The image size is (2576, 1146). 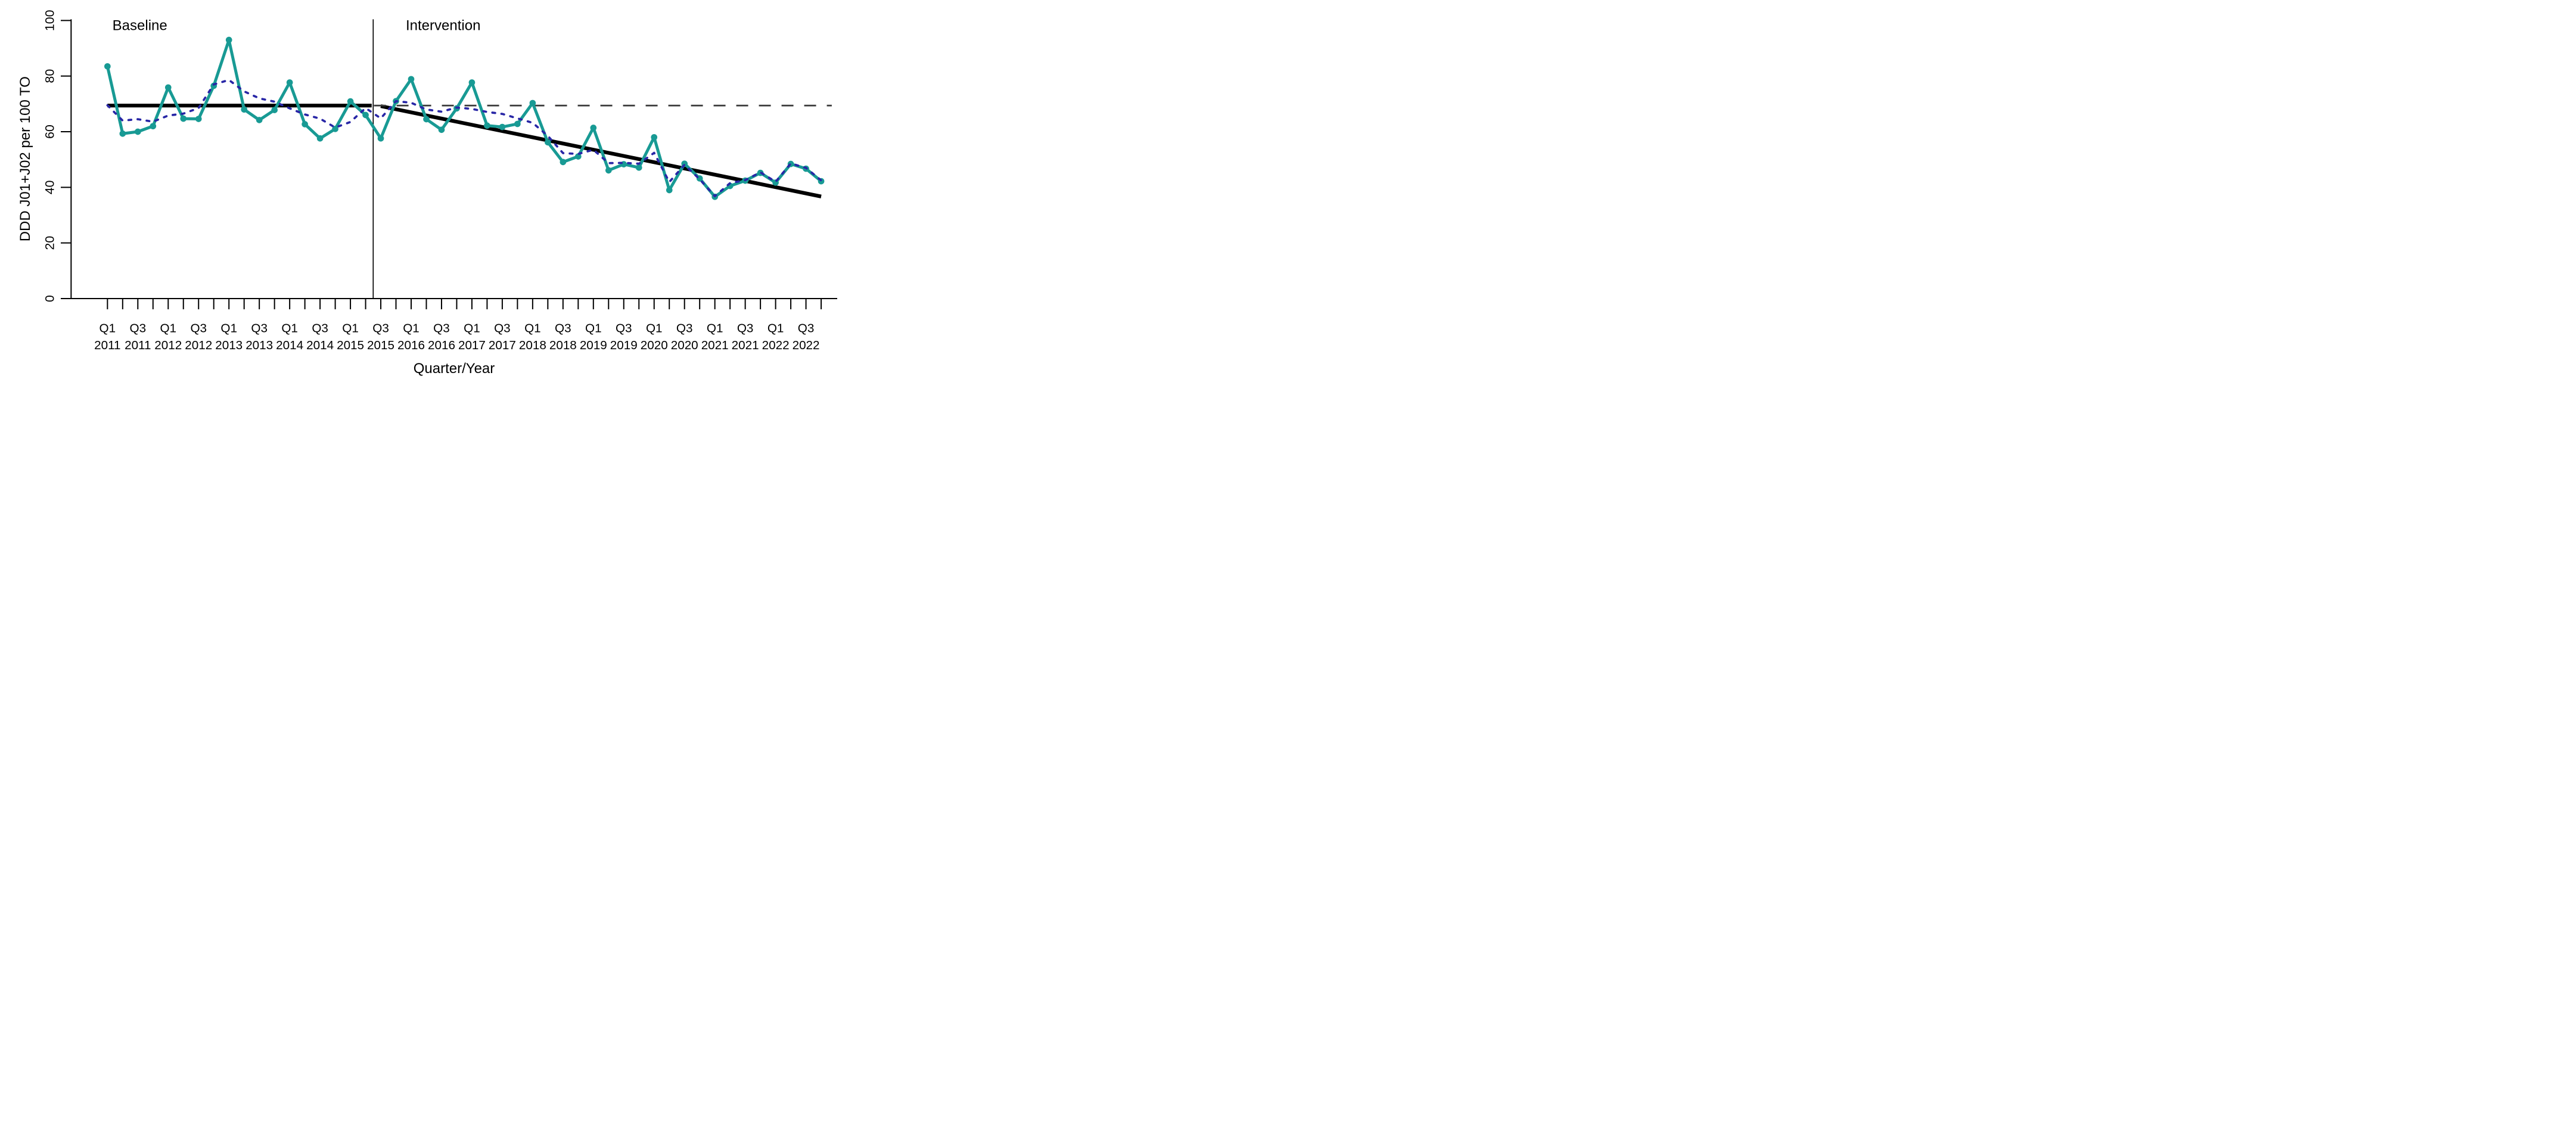 I want to click on intervention-region-label: Intervention, so click(x=443, y=26).